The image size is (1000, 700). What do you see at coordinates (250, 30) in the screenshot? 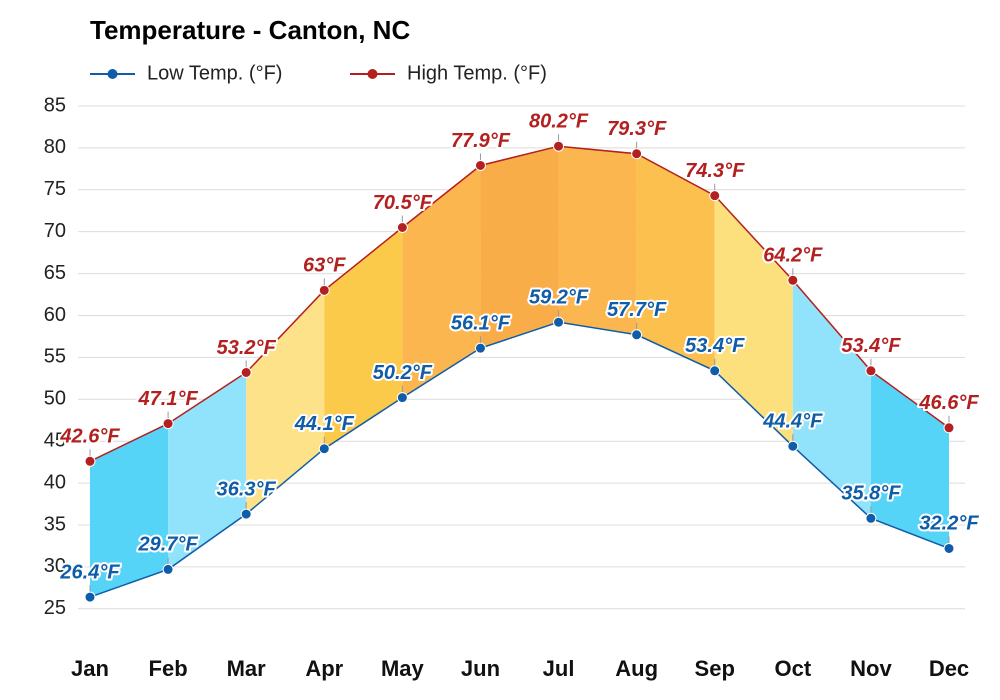
I see `chart-title: Temperature - Canton, NC` at bounding box center [250, 30].